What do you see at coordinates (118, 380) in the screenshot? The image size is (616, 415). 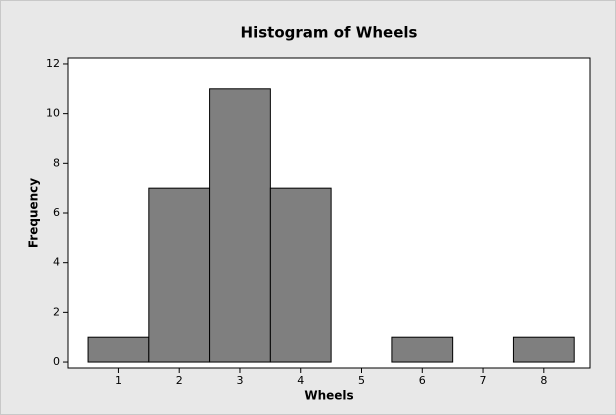 I see `x-tick-label: 1` at bounding box center [118, 380].